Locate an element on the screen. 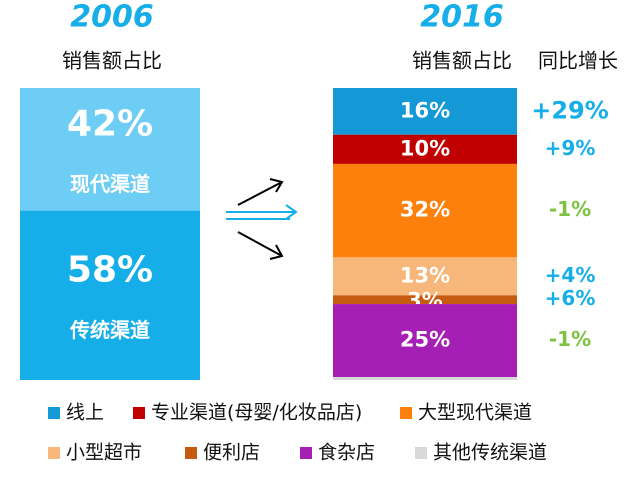 The image size is (640, 482). value-label: 16% is located at coordinates (425, 110).